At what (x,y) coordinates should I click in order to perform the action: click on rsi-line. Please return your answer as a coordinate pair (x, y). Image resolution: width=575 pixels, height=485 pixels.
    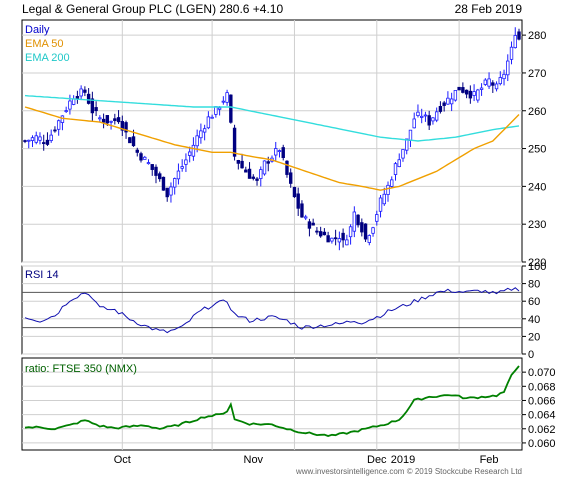
    Looking at the image, I should click on (272, 310).